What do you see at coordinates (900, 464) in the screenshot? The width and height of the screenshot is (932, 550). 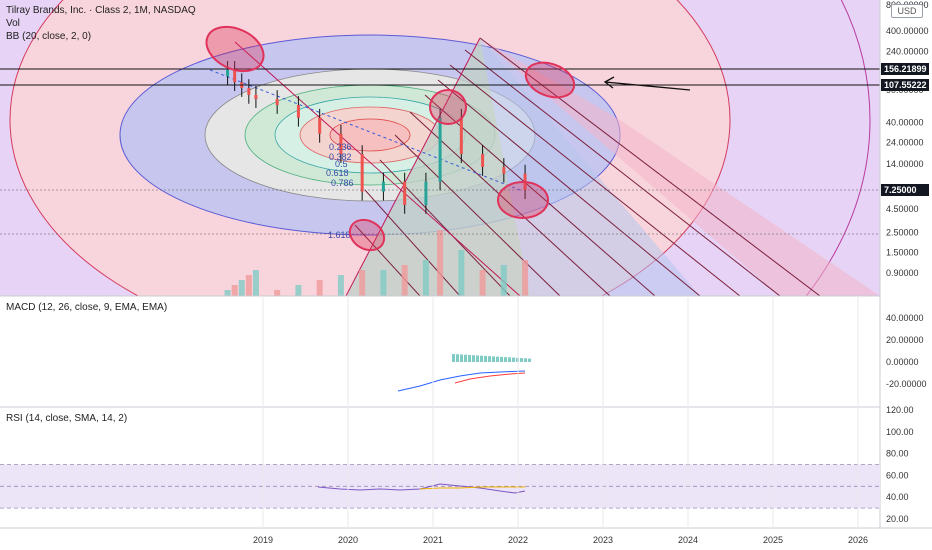 I see `rsi-axis: 120.00 100.00 80.00 60.00 40.00 20.00` at bounding box center [900, 464].